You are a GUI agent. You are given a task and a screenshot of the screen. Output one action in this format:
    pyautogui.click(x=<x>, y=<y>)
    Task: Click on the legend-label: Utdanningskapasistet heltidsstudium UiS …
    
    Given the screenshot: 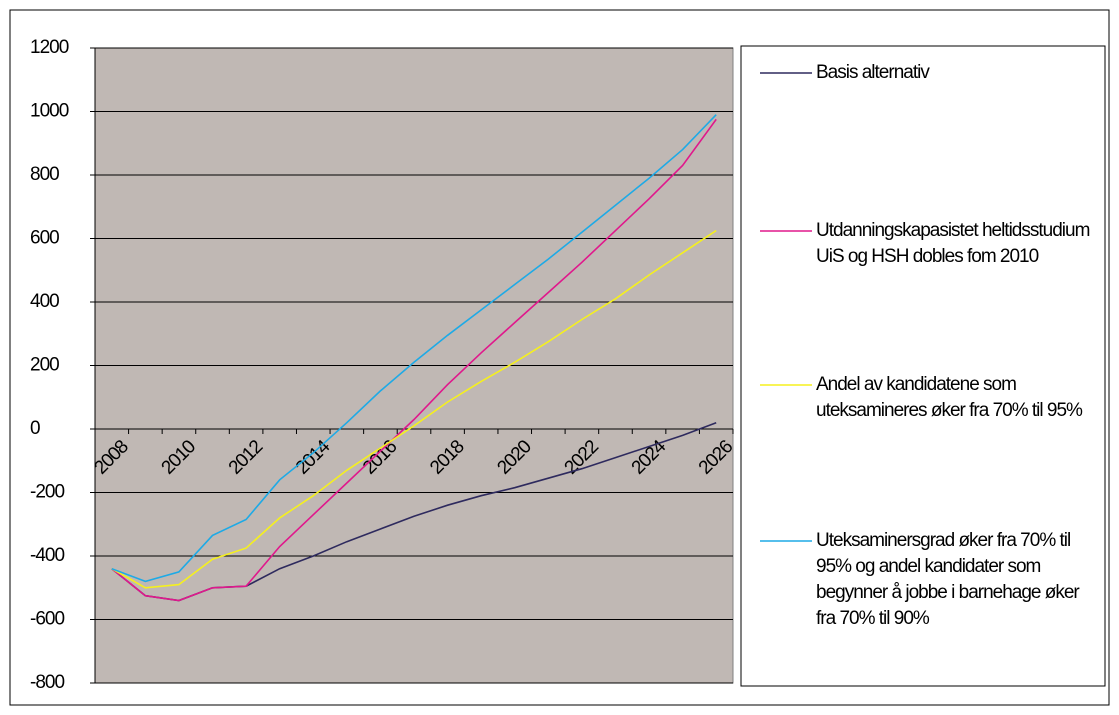 What is the action you would take?
    pyautogui.click(x=953, y=243)
    